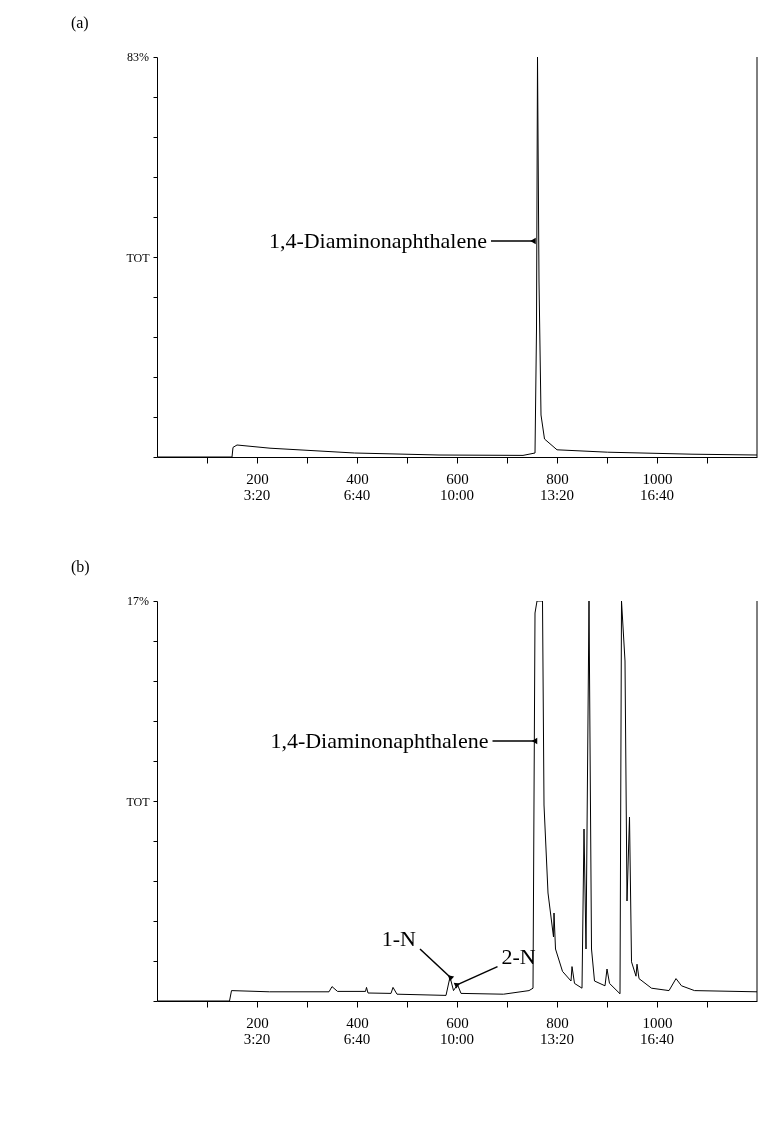 This screenshot has height=1146, width=768. What do you see at coordinates (138, 57) in the screenshot?
I see `text: 83%` at bounding box center [138, 57].